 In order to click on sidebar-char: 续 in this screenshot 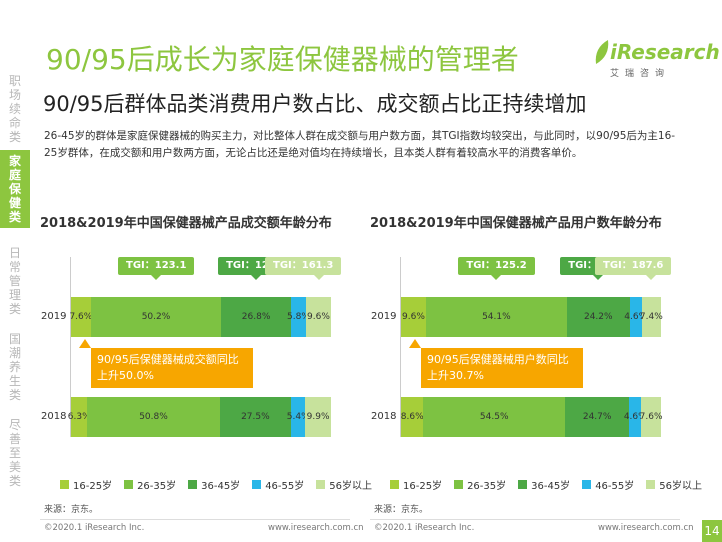, I will do `click(14, 109)`.